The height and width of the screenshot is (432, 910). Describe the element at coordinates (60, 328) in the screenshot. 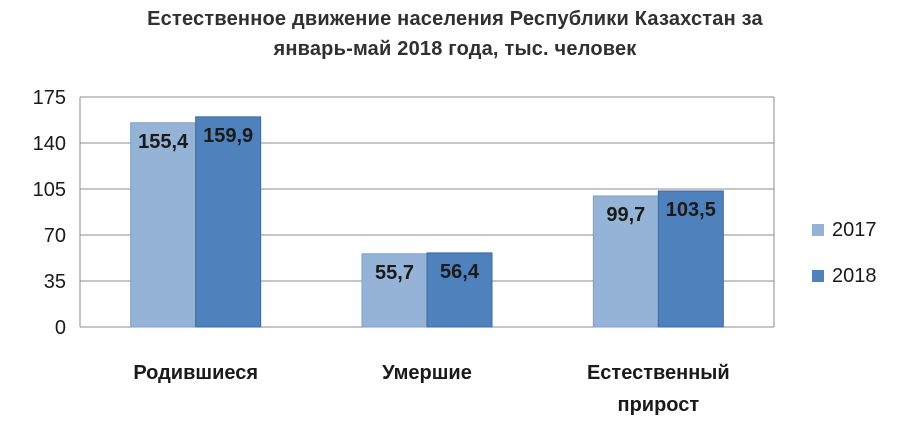

I see `y-tick-label-0: 0` at that location.